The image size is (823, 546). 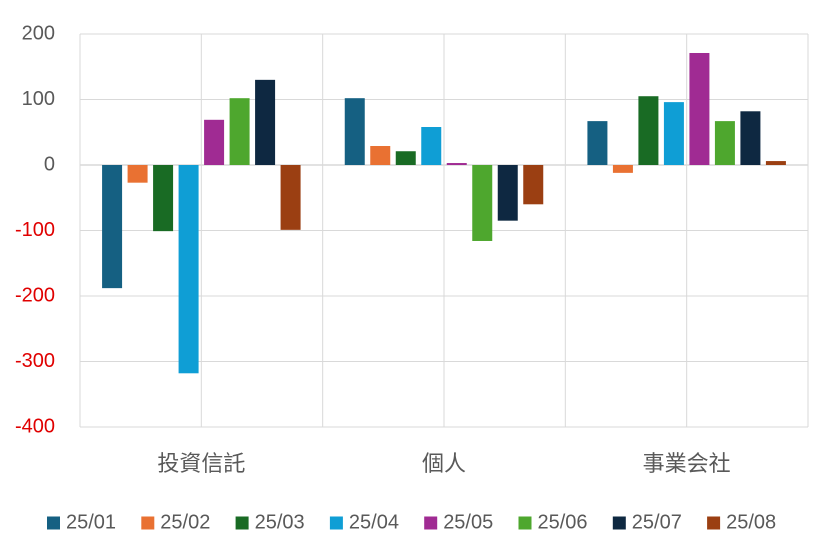 What do you see at coordinates (35, 426) in the screenshot?
I see `y-tick-label: -400` at bounding box center [35, 426].